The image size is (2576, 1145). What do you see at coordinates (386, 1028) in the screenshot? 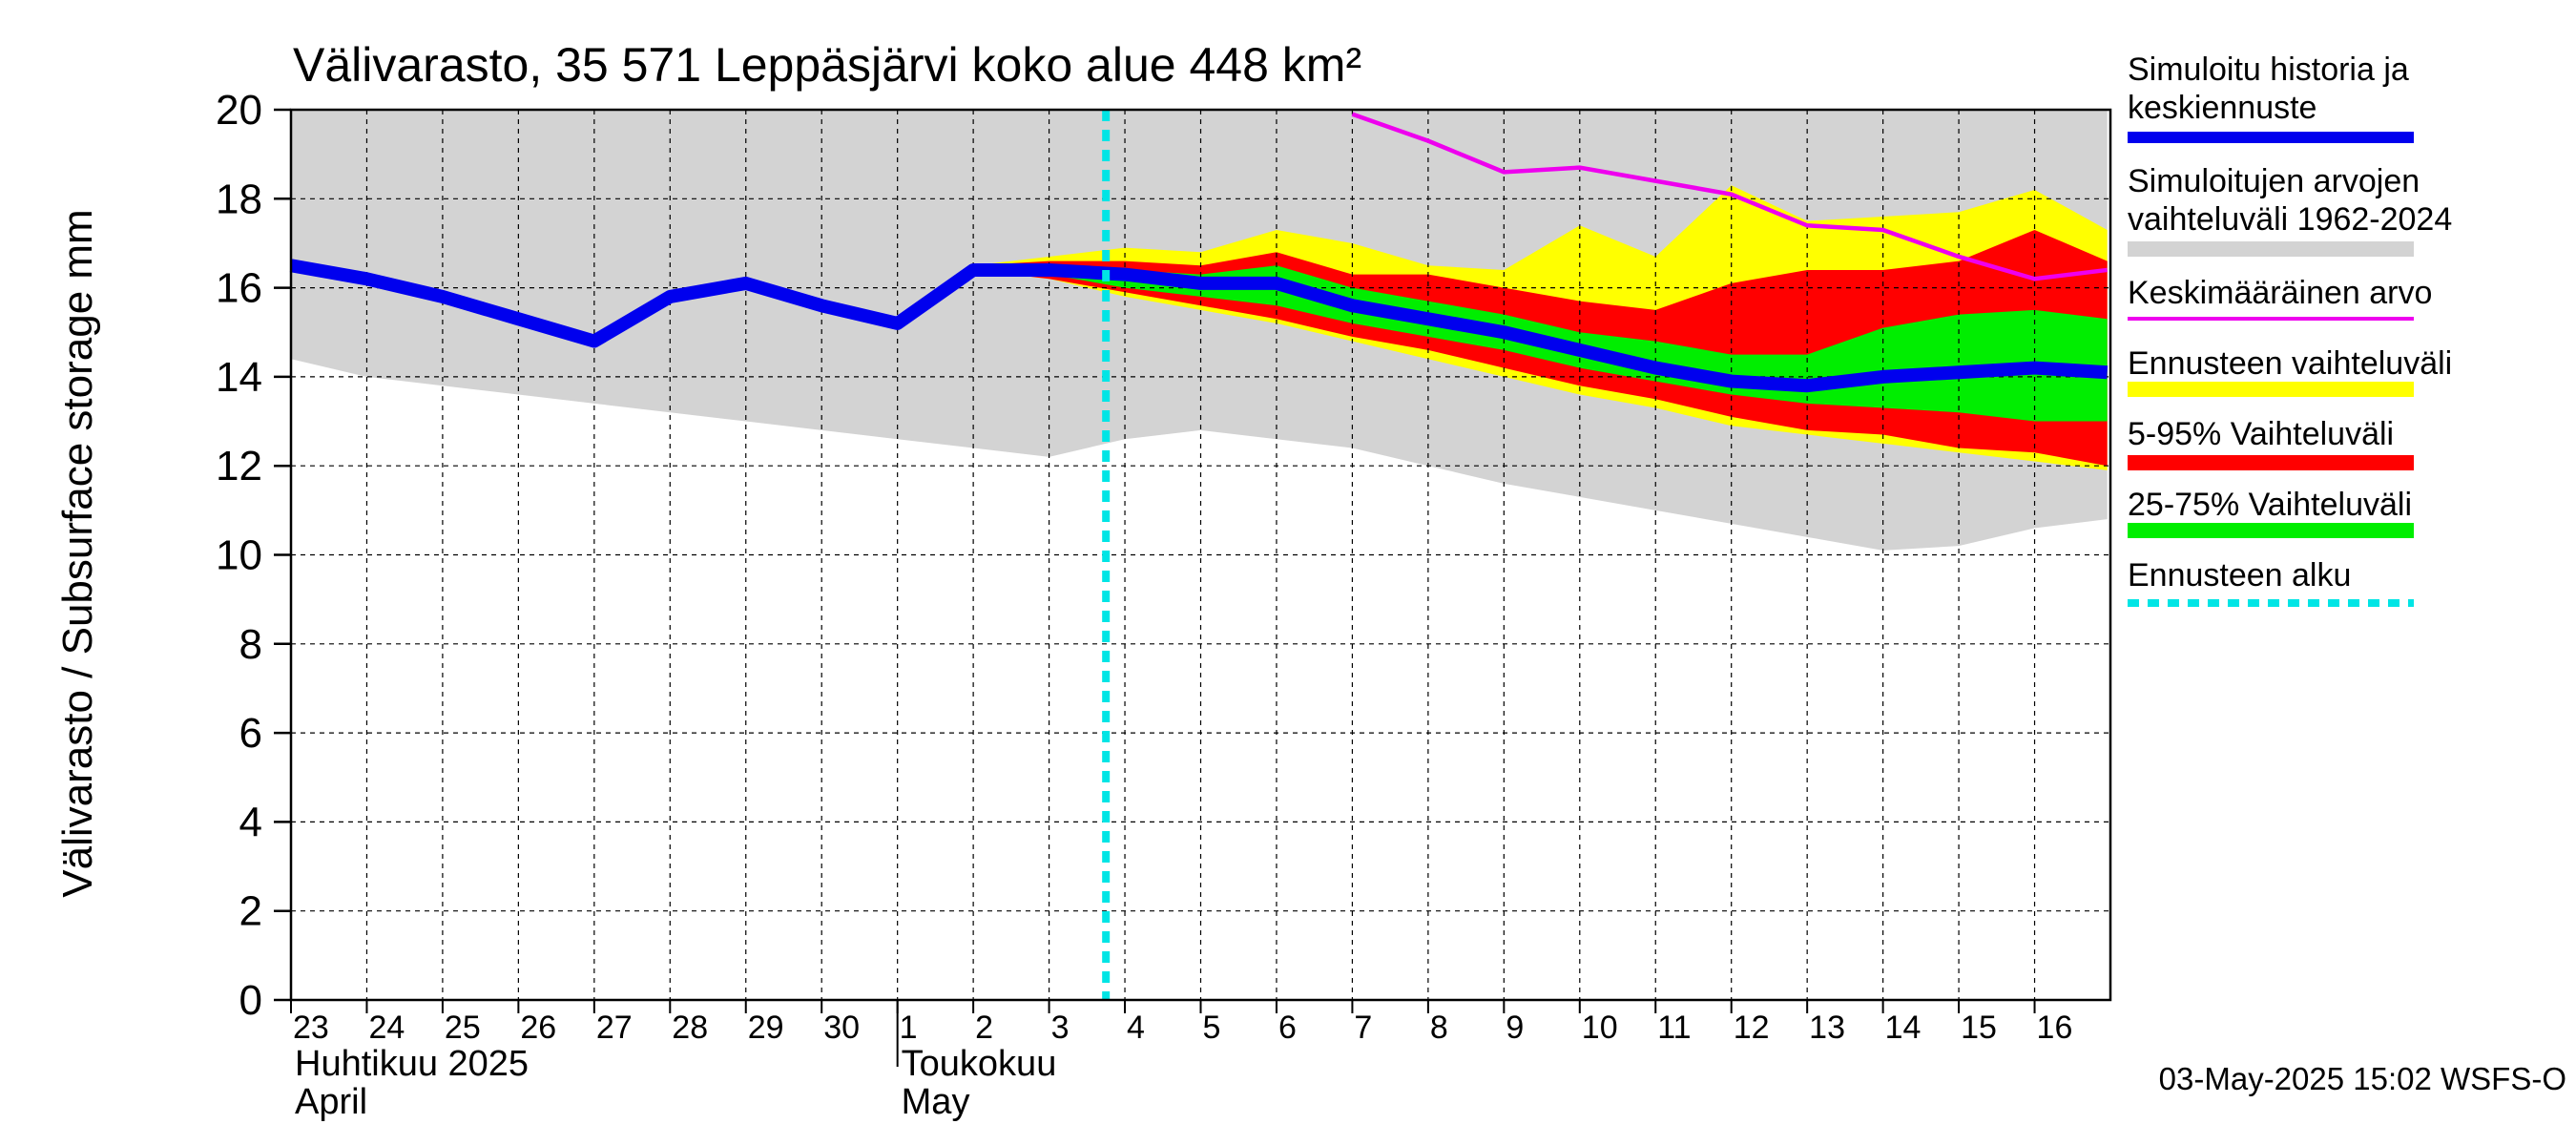
I see `x-tick-label: 24` at bounding box center [386, 1028].